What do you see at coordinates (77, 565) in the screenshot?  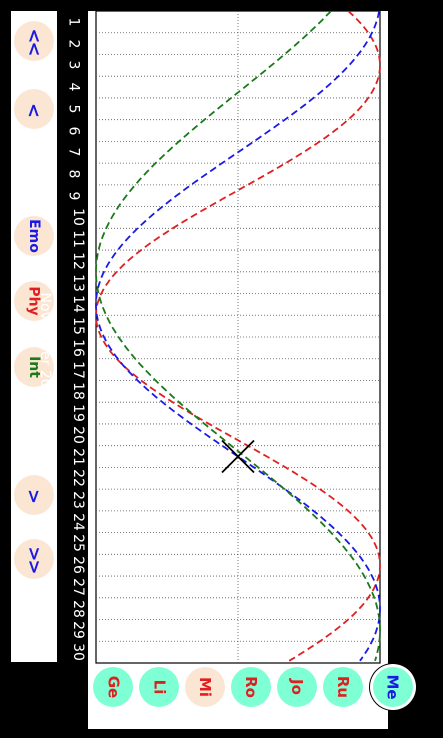 I see `x-tick-label: 26` at bounding box center [77, 565].